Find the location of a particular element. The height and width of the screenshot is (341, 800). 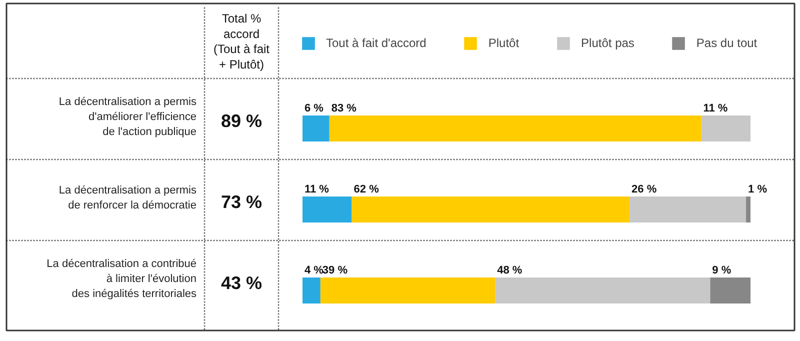

text: 89 % is located at coordinates (241, 121).